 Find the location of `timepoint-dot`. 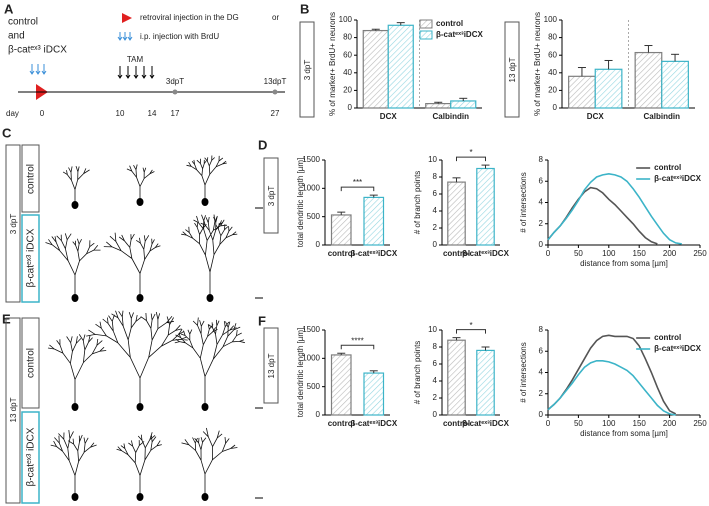

timepoint-dot is located at coordinates (175, 92).